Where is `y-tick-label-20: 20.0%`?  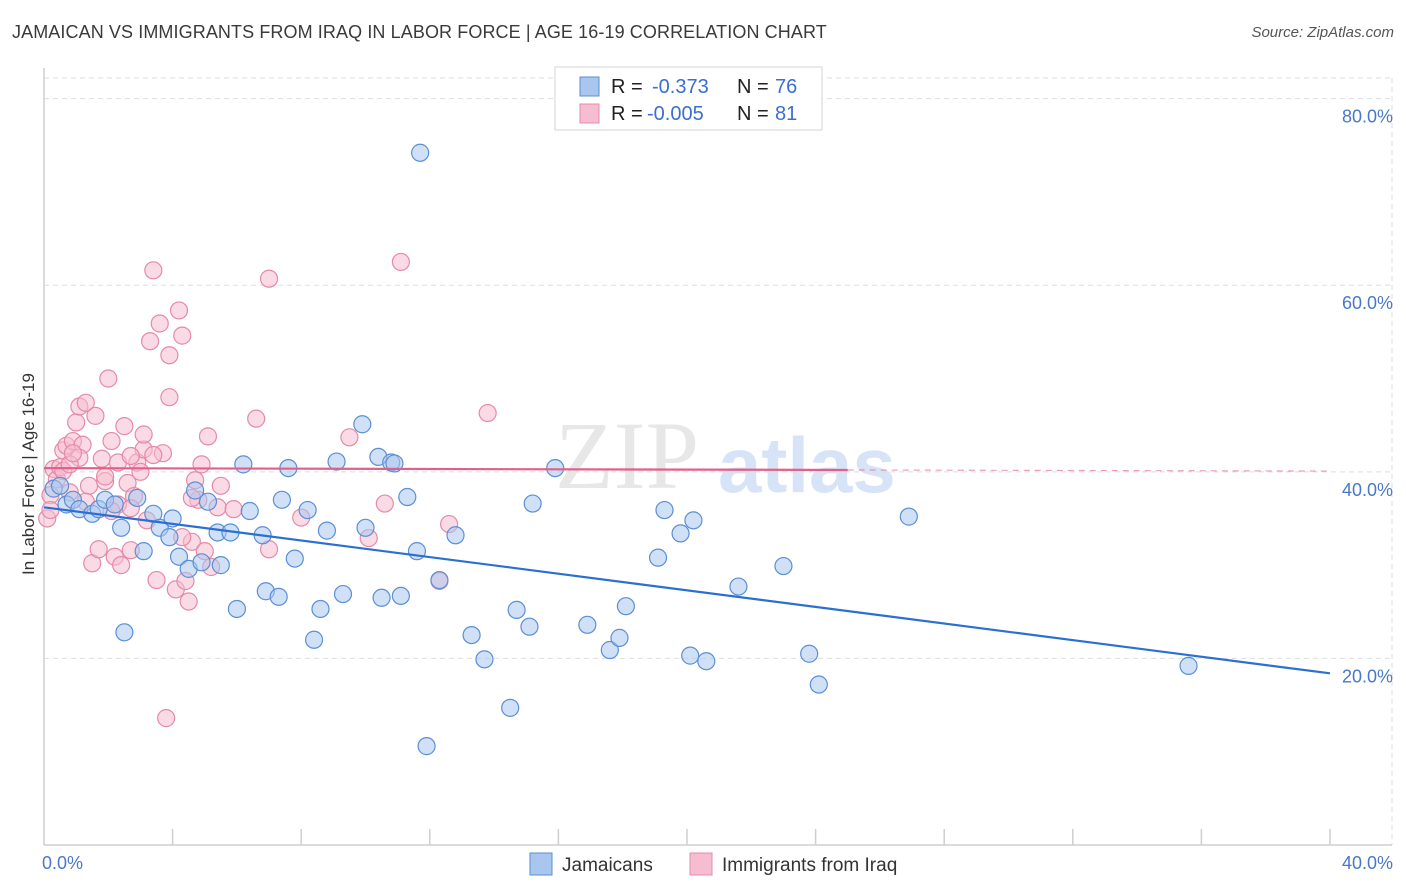
y-tick-label-20: 20.0% is located at coordinates (1367, 676).